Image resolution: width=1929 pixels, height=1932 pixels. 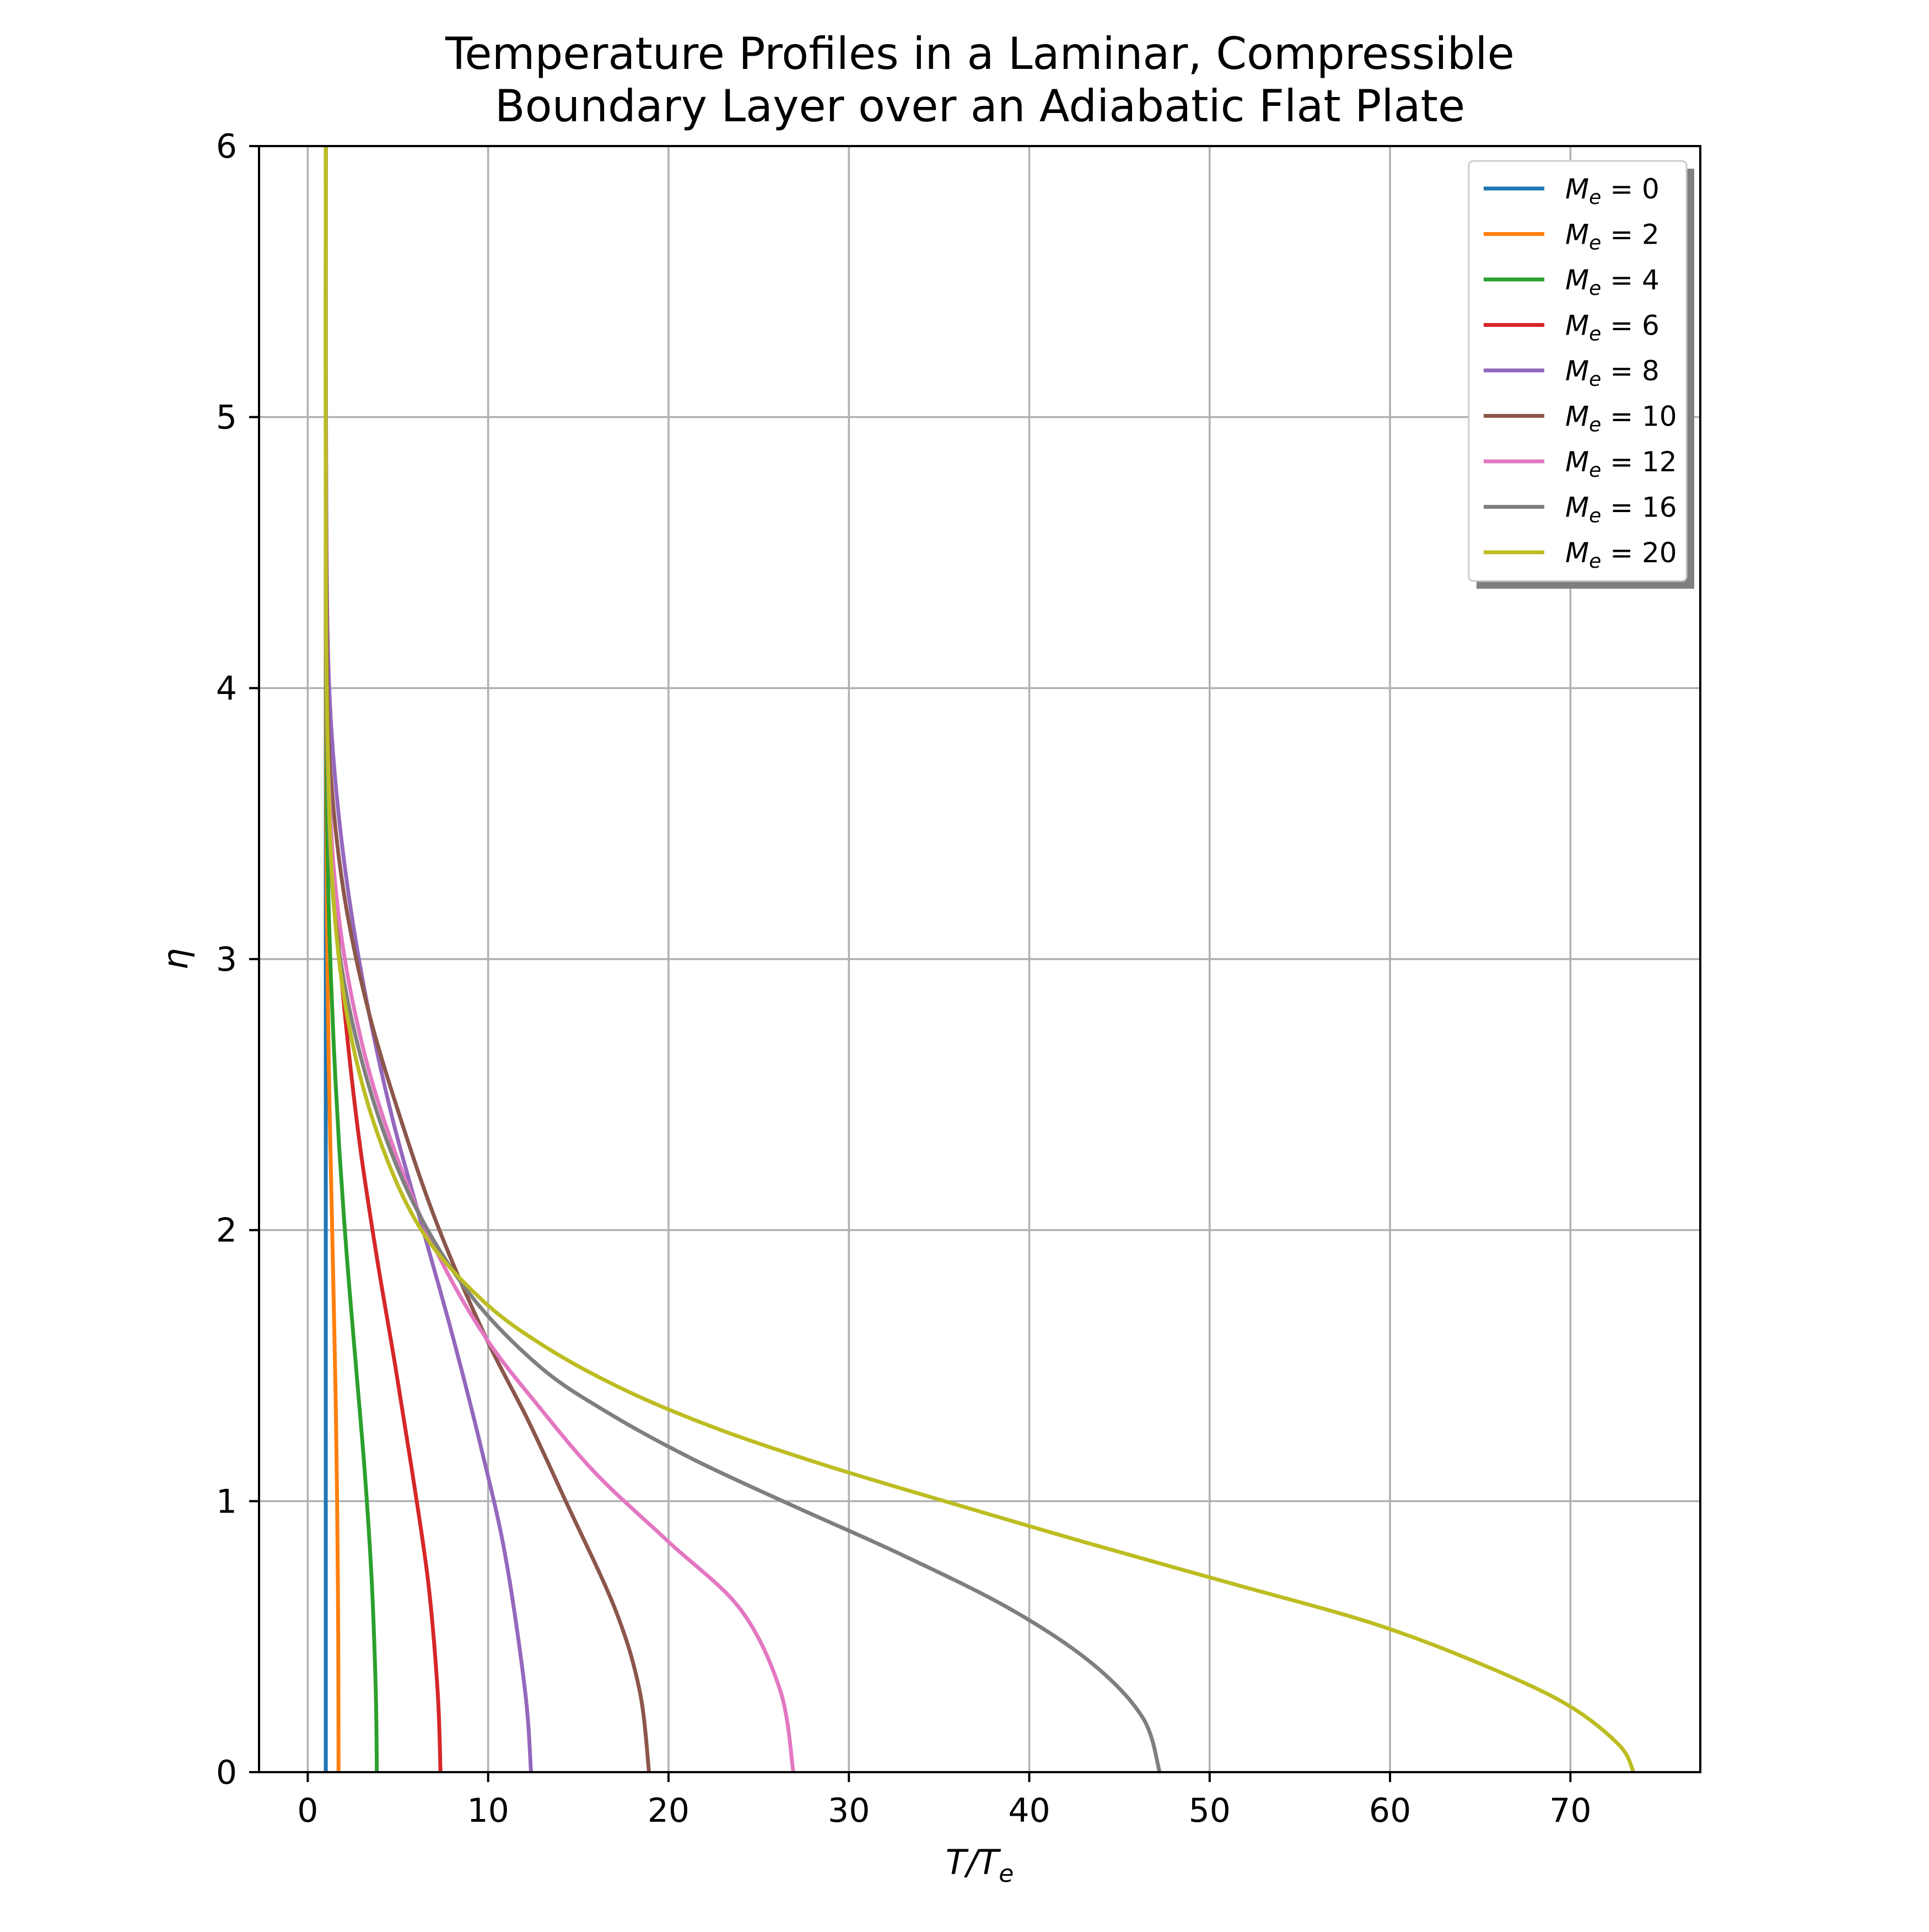 I want to click on y-tick-label: 0, so click(x=226, y=1772).